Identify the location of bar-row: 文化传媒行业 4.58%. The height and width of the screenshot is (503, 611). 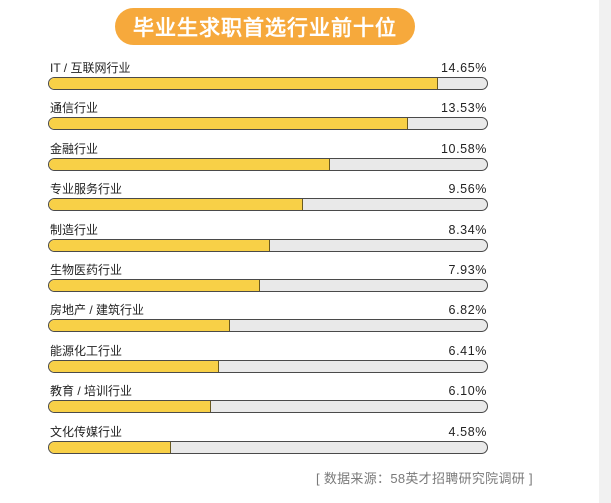
(268, 440).